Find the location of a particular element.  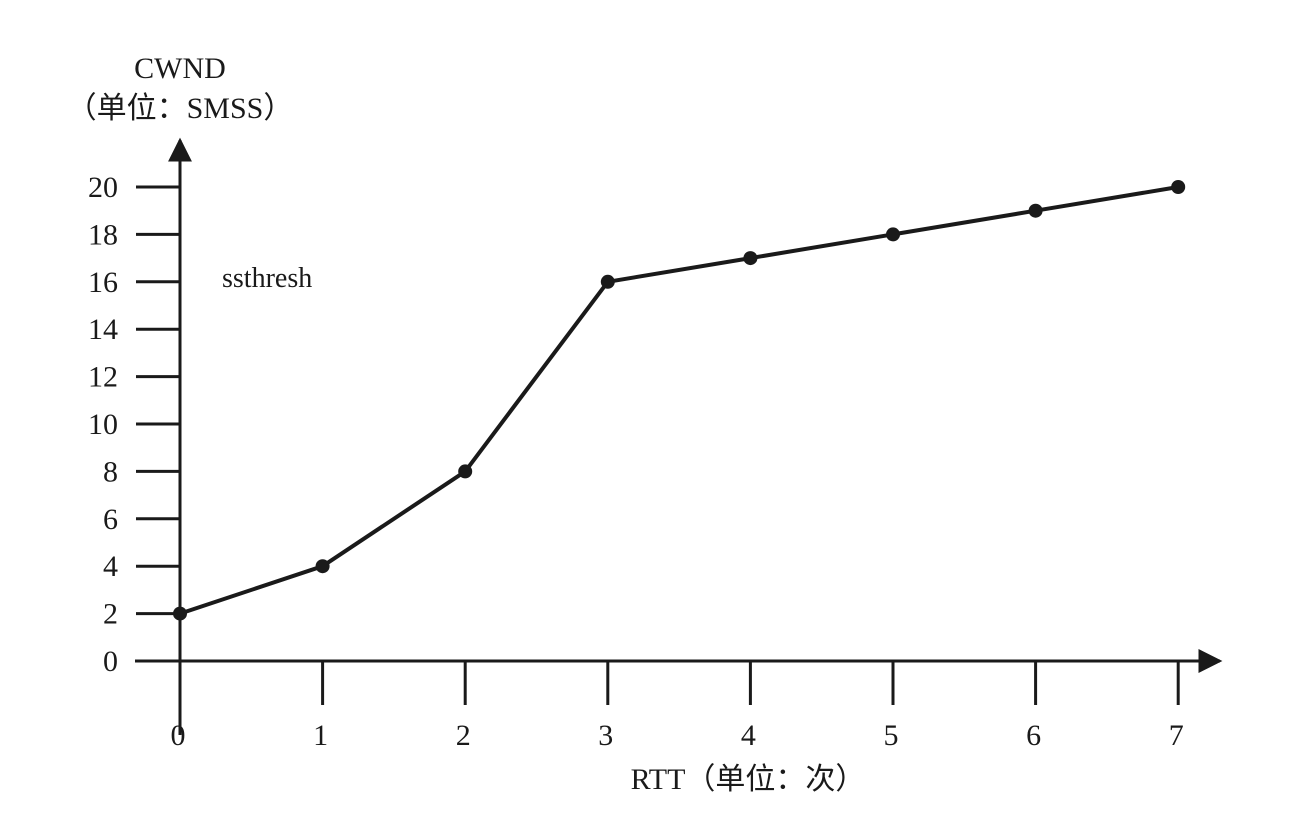

x-tick-label: 3 is located at coordinates (605, 735).